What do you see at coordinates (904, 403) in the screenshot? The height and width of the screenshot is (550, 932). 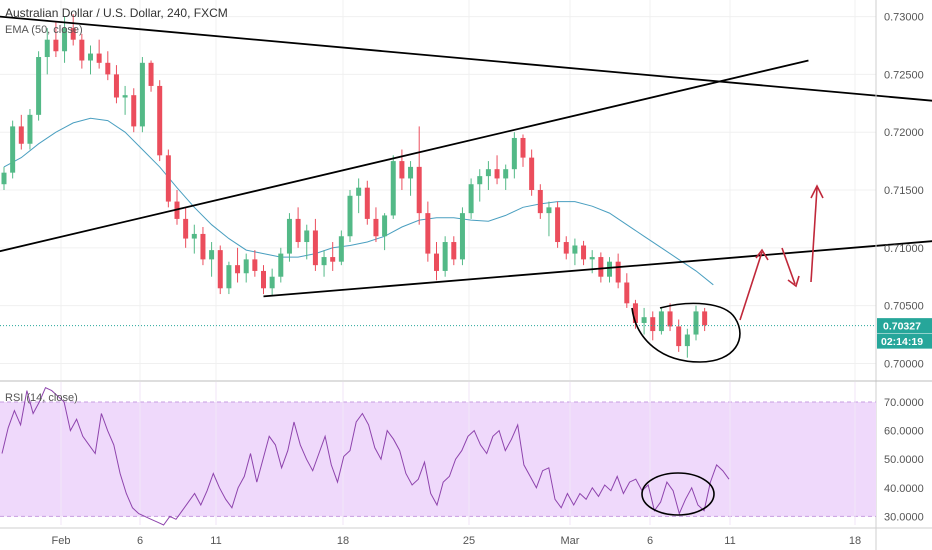 I see `rsi-tick-label: 70.0000` at bounding box center [904, 403].